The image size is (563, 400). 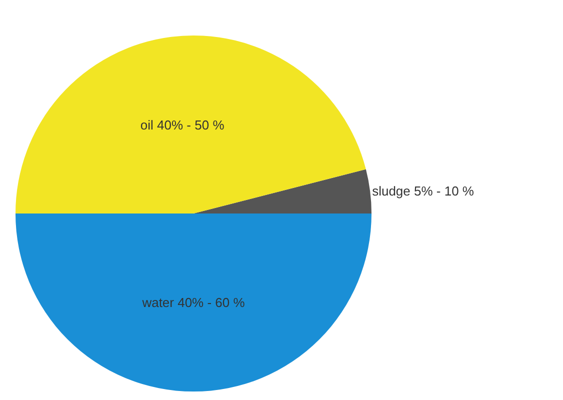 I want to click on slice-label: oil 40% - 50 %, so click(x=182, y=125).